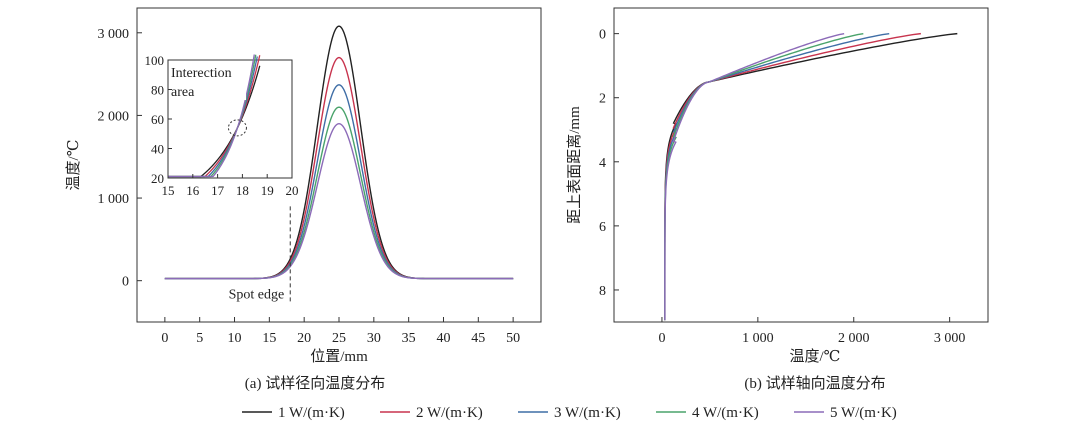  I want to click on panel-b-ytick-label: 8, so click(602, 291).